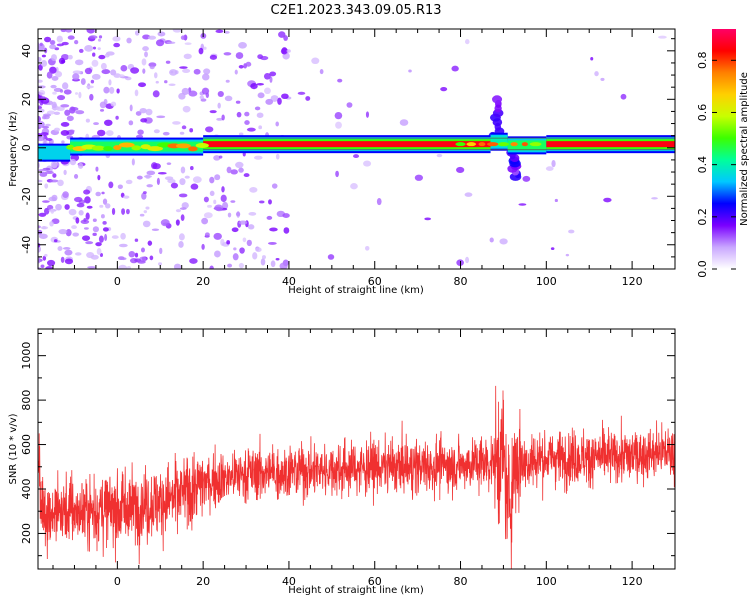 The width and height of the screenshot is (750, 600). What do you see at coordinates (26, 245) in the screenshot?
I see `spectrogram-ytick-label: -40` at bounding box center [26, 245].